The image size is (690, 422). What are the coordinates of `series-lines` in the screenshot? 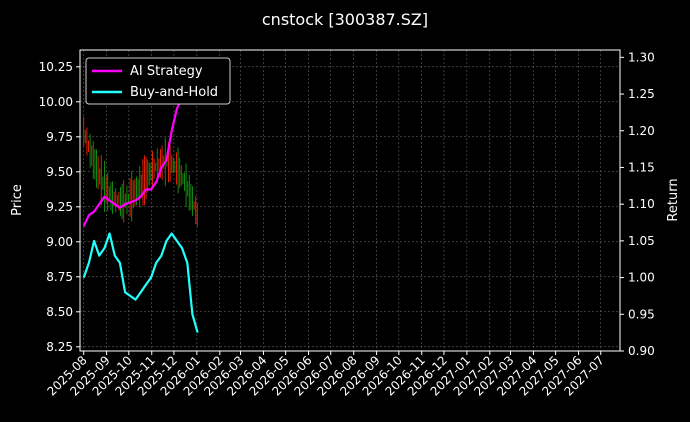 It's located at (140, 205).